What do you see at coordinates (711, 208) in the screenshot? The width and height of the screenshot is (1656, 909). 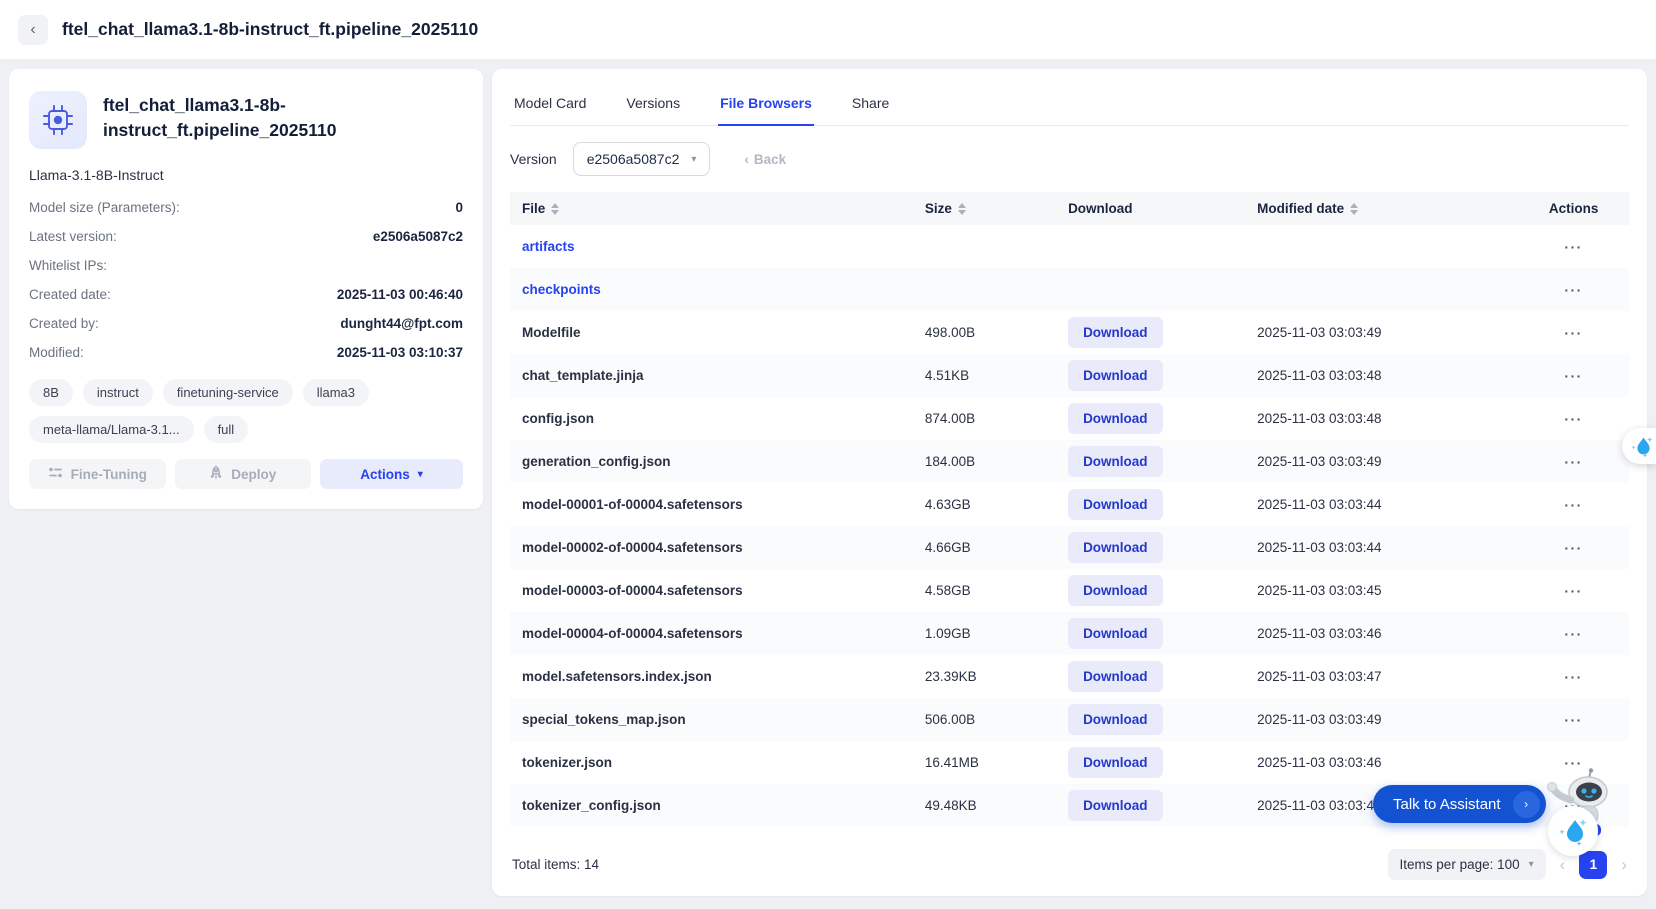 I see `column-header-file: File` at bounding box center [711, 208].